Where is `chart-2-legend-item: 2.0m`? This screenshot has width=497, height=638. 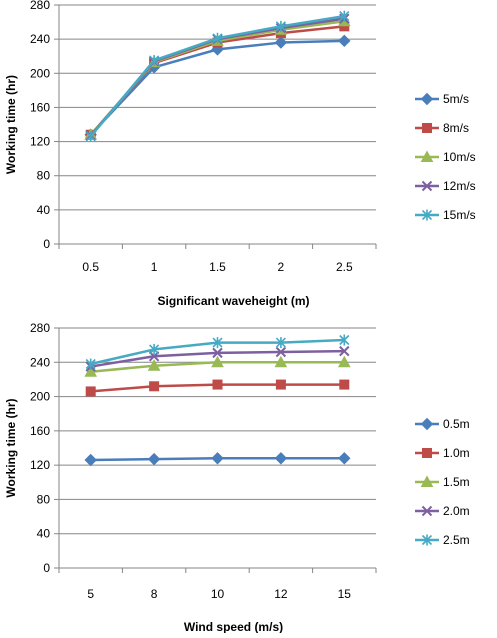
chart-2-legend-item: 2.0m is located at coordinates (442, 511).